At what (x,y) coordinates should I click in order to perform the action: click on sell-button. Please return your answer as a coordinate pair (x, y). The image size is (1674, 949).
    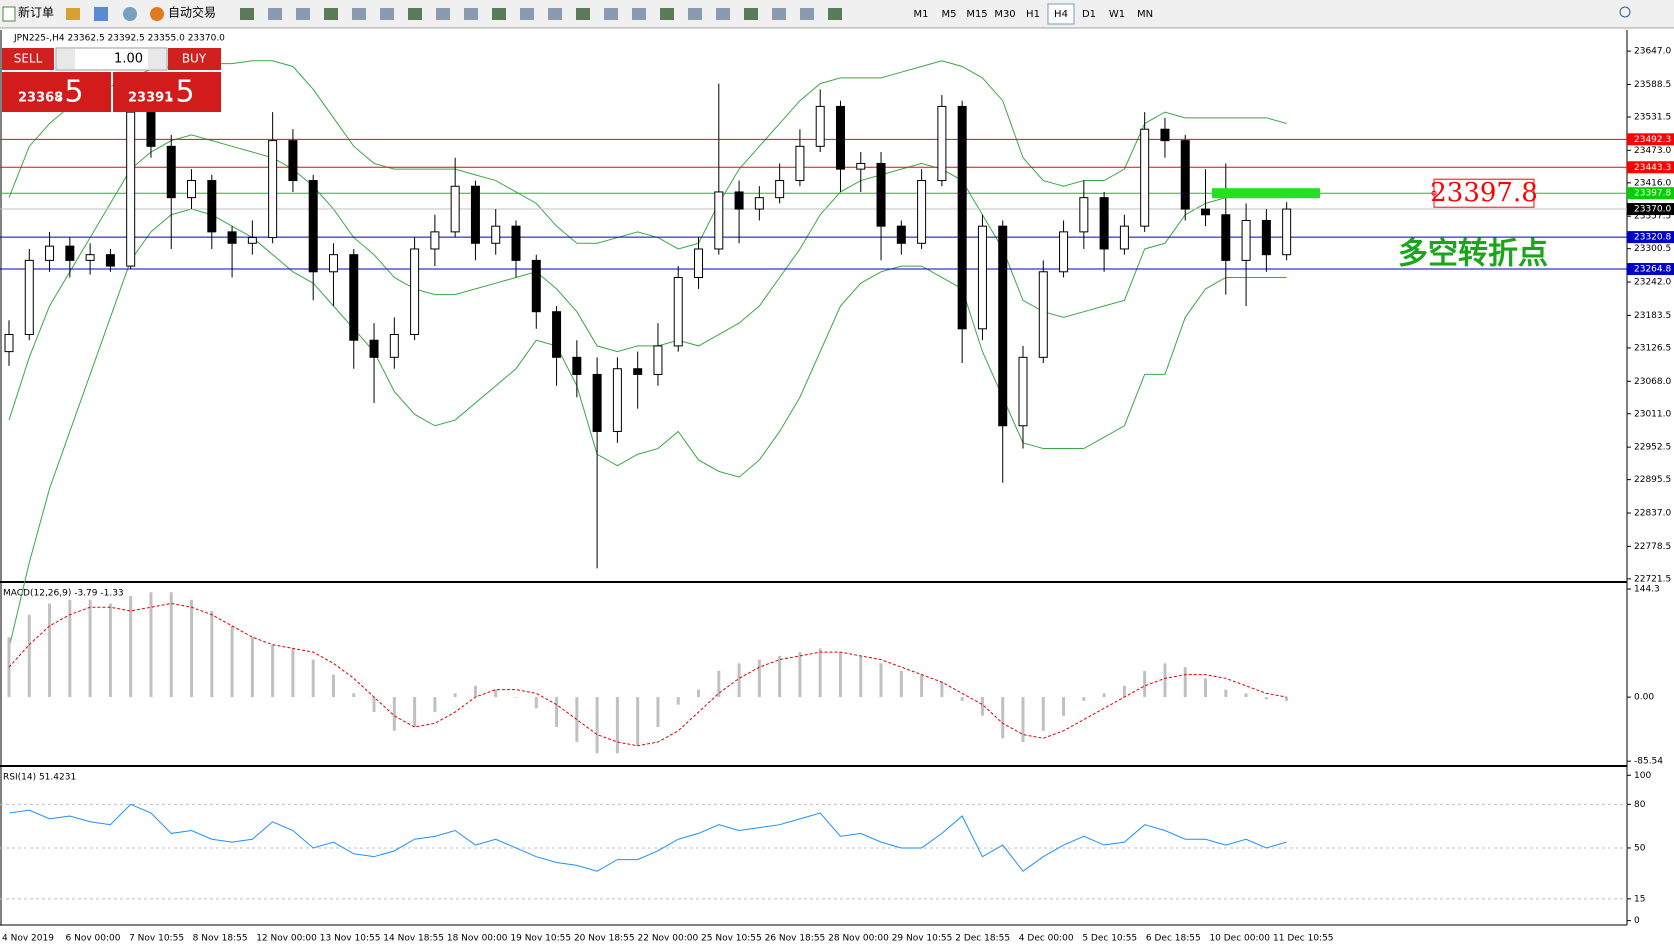
    Looking at the image, I should click on (28, 59).